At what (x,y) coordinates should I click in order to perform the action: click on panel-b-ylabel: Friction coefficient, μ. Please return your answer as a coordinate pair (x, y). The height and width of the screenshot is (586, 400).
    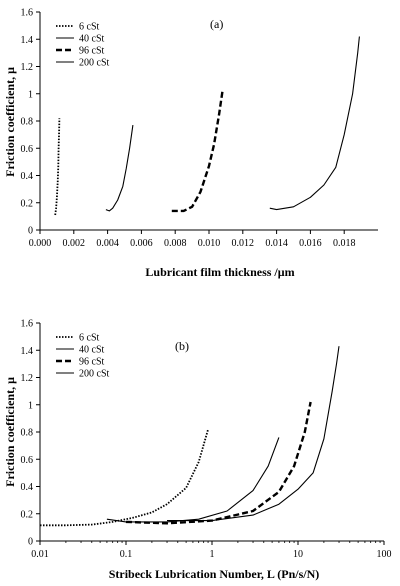
    Looking at the image, I should click on (10, 432).